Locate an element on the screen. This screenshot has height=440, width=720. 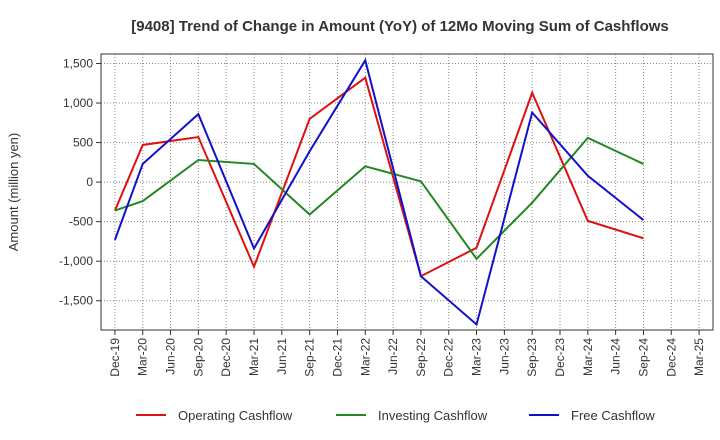
y-tick-label: -1,000 is located at coordinates (76, 261).